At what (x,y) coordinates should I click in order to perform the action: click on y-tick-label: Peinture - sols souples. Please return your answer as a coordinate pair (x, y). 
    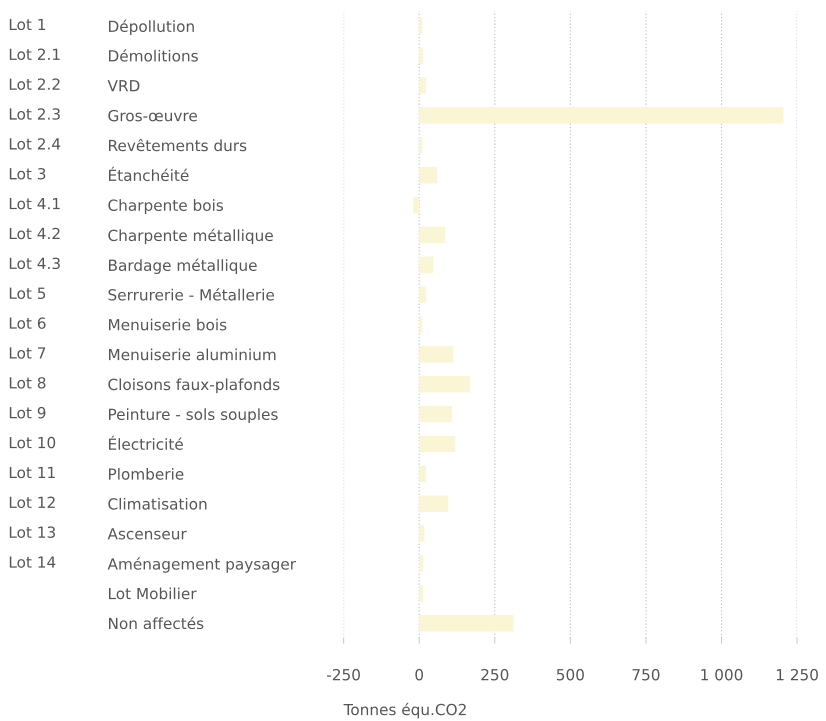
    Looking at the image, I should click on (193, 416).